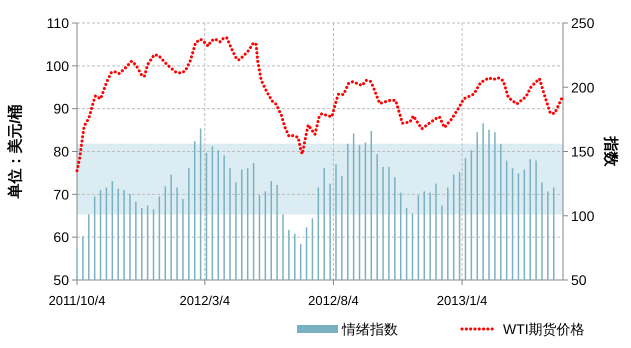  I want to click on y2-tick-label: 100, so click(583, 216).